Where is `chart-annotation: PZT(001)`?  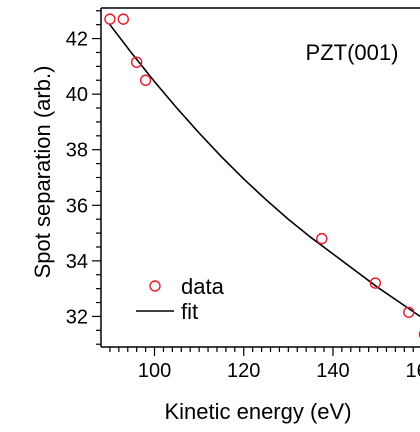
chart-annotation: PZT(001) is located at coordinates (352, 52).